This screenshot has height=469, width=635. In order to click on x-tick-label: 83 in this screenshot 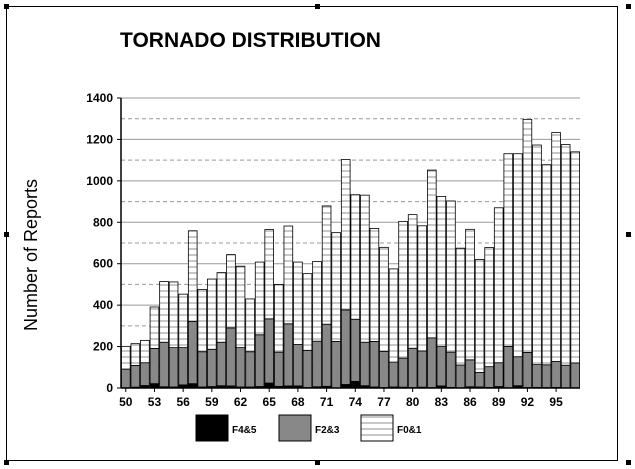, I will do `click(442, 402)`.